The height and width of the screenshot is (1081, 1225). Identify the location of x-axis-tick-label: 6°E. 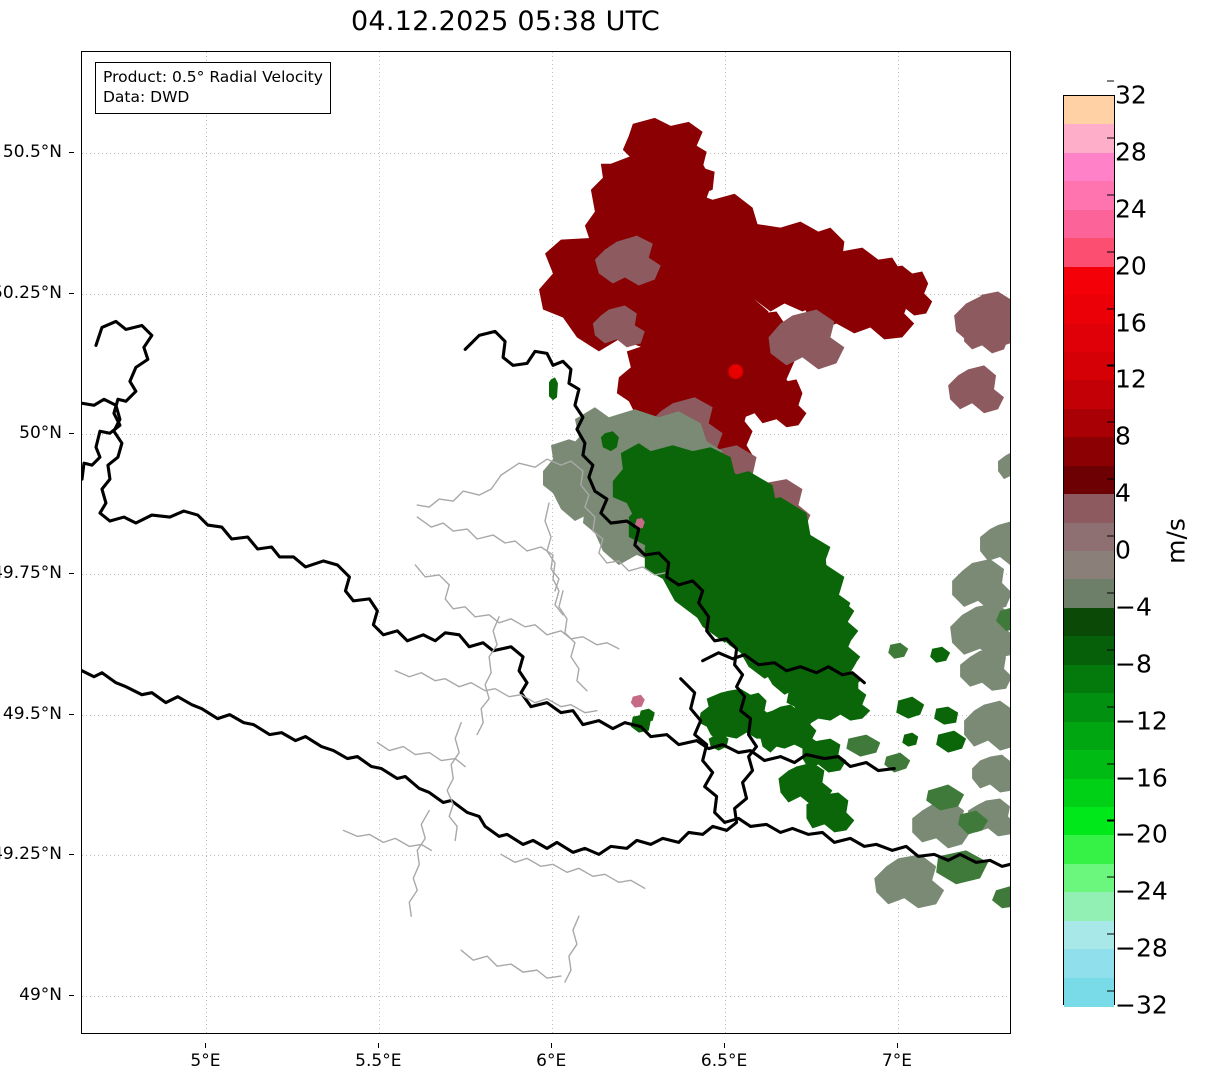
(551, 1061).